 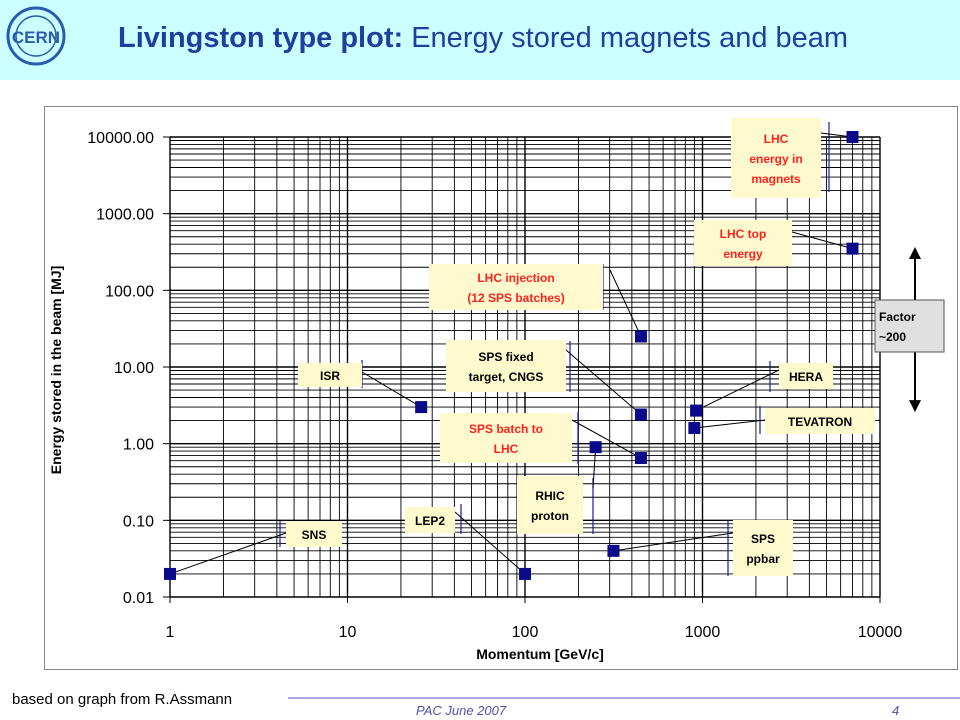 I want to click on page-number: 4, so click(x=896, y=710).